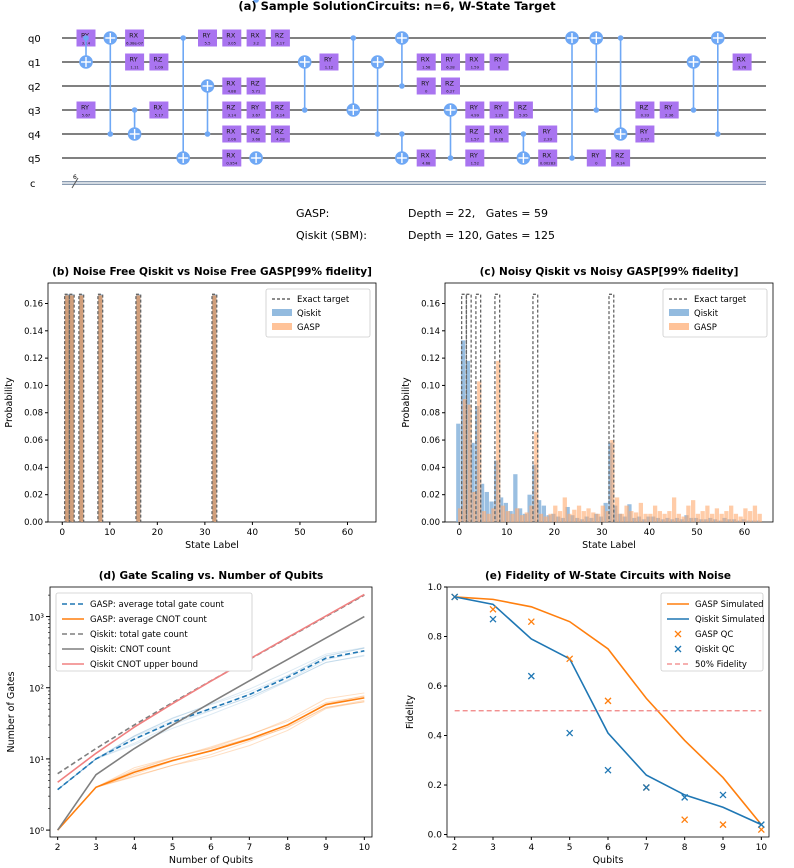  Describe the element at coordinates (158, 533) in the screenshot. I see `x-tick-label: 20` at that location.